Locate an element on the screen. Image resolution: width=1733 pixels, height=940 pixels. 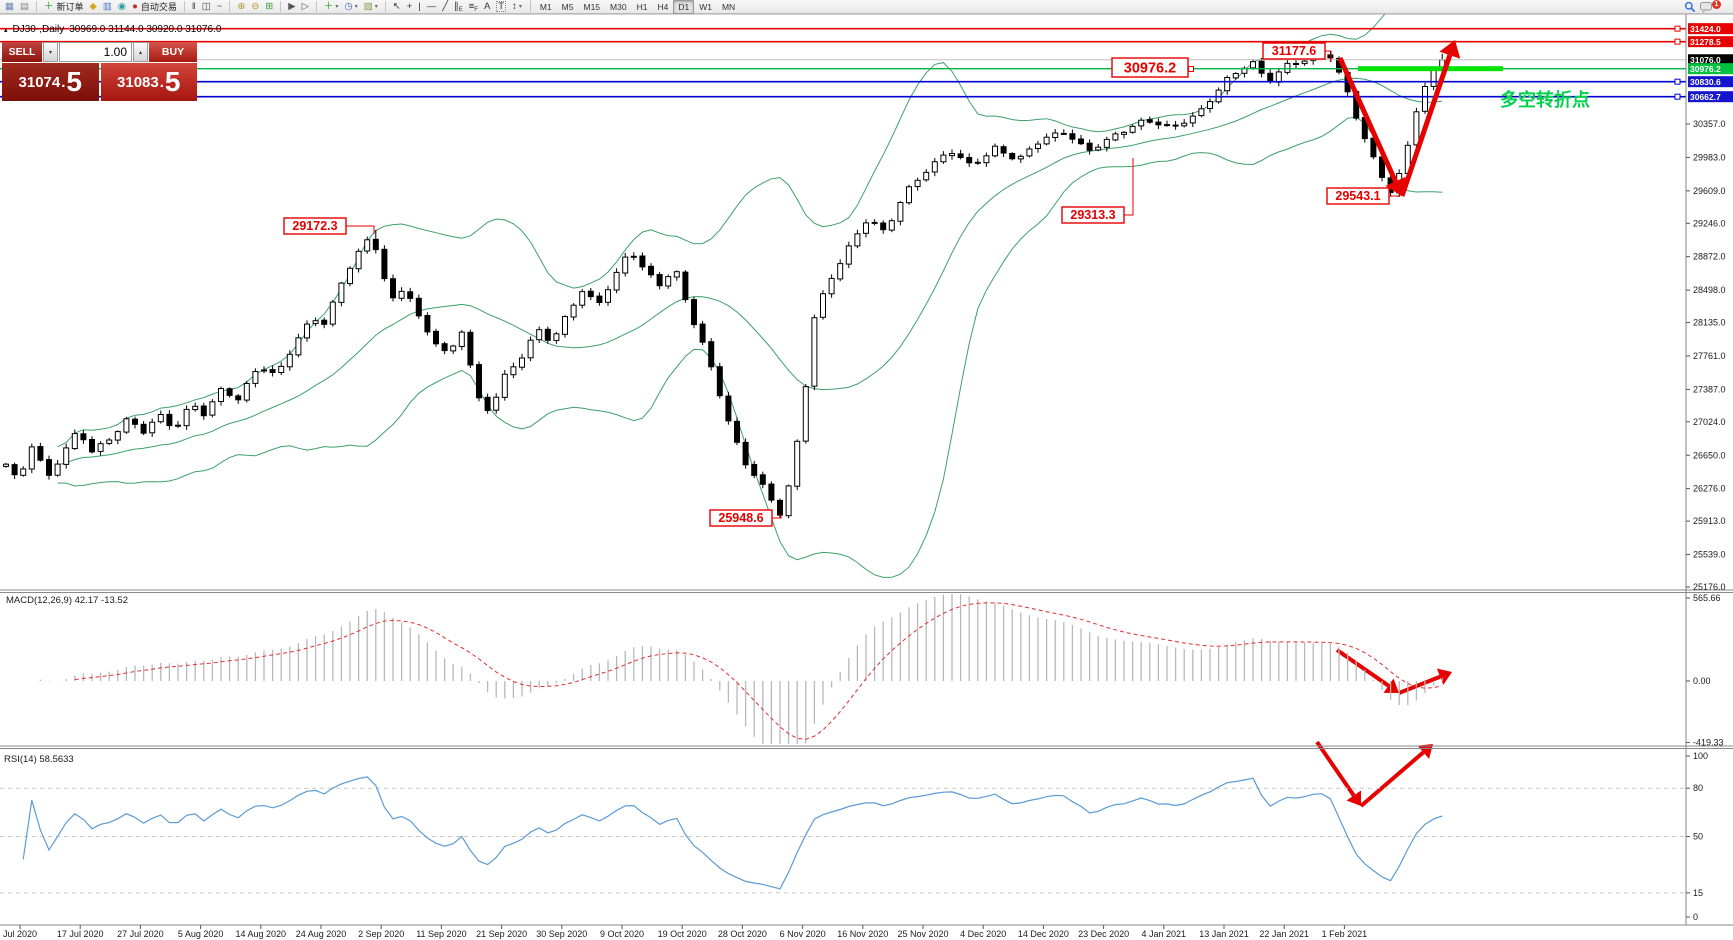
svg-text: 25539.0 is located at coordinates (1709, 555).